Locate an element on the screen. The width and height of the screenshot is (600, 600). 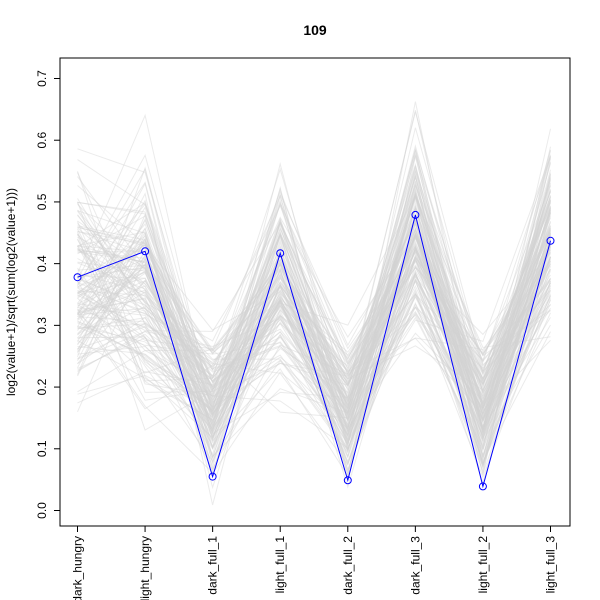
y-tick-label: 0.5 is located at coordinates (42, 201).